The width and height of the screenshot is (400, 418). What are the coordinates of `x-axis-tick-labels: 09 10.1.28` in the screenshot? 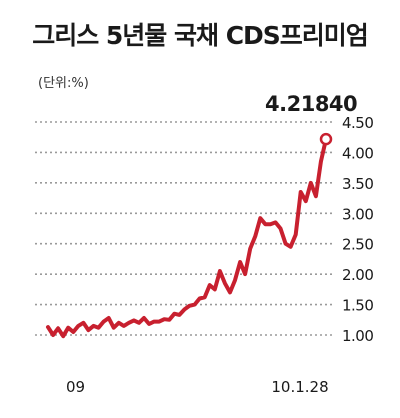 It's located at (197, 387).